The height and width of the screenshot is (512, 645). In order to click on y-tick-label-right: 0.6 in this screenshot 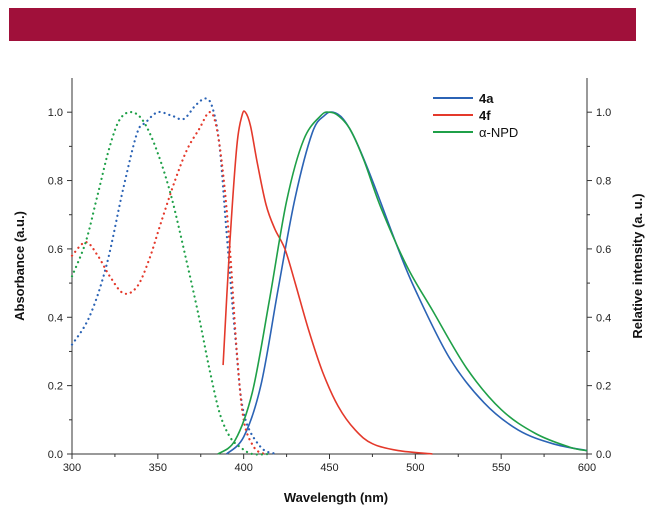, I will do `click(603, 250)`.